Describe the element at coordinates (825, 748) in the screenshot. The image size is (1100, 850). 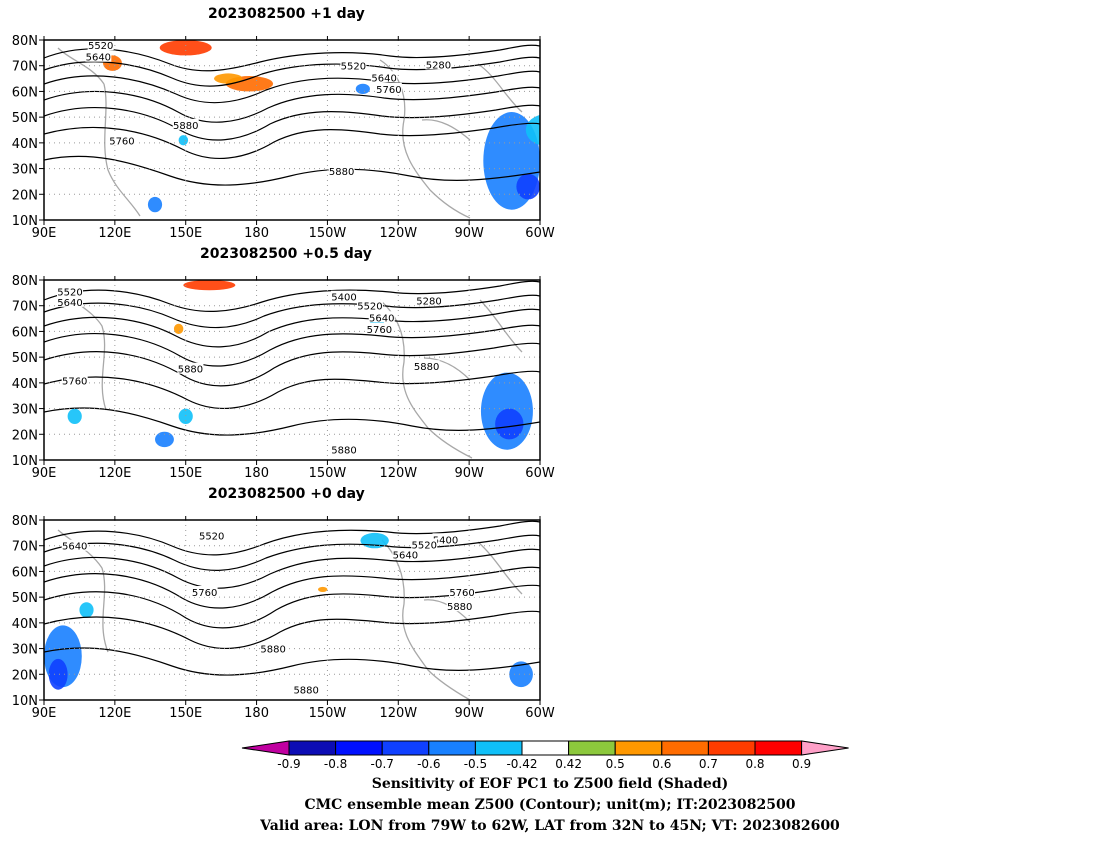
I see `colorbar-high-triangle` at that location.